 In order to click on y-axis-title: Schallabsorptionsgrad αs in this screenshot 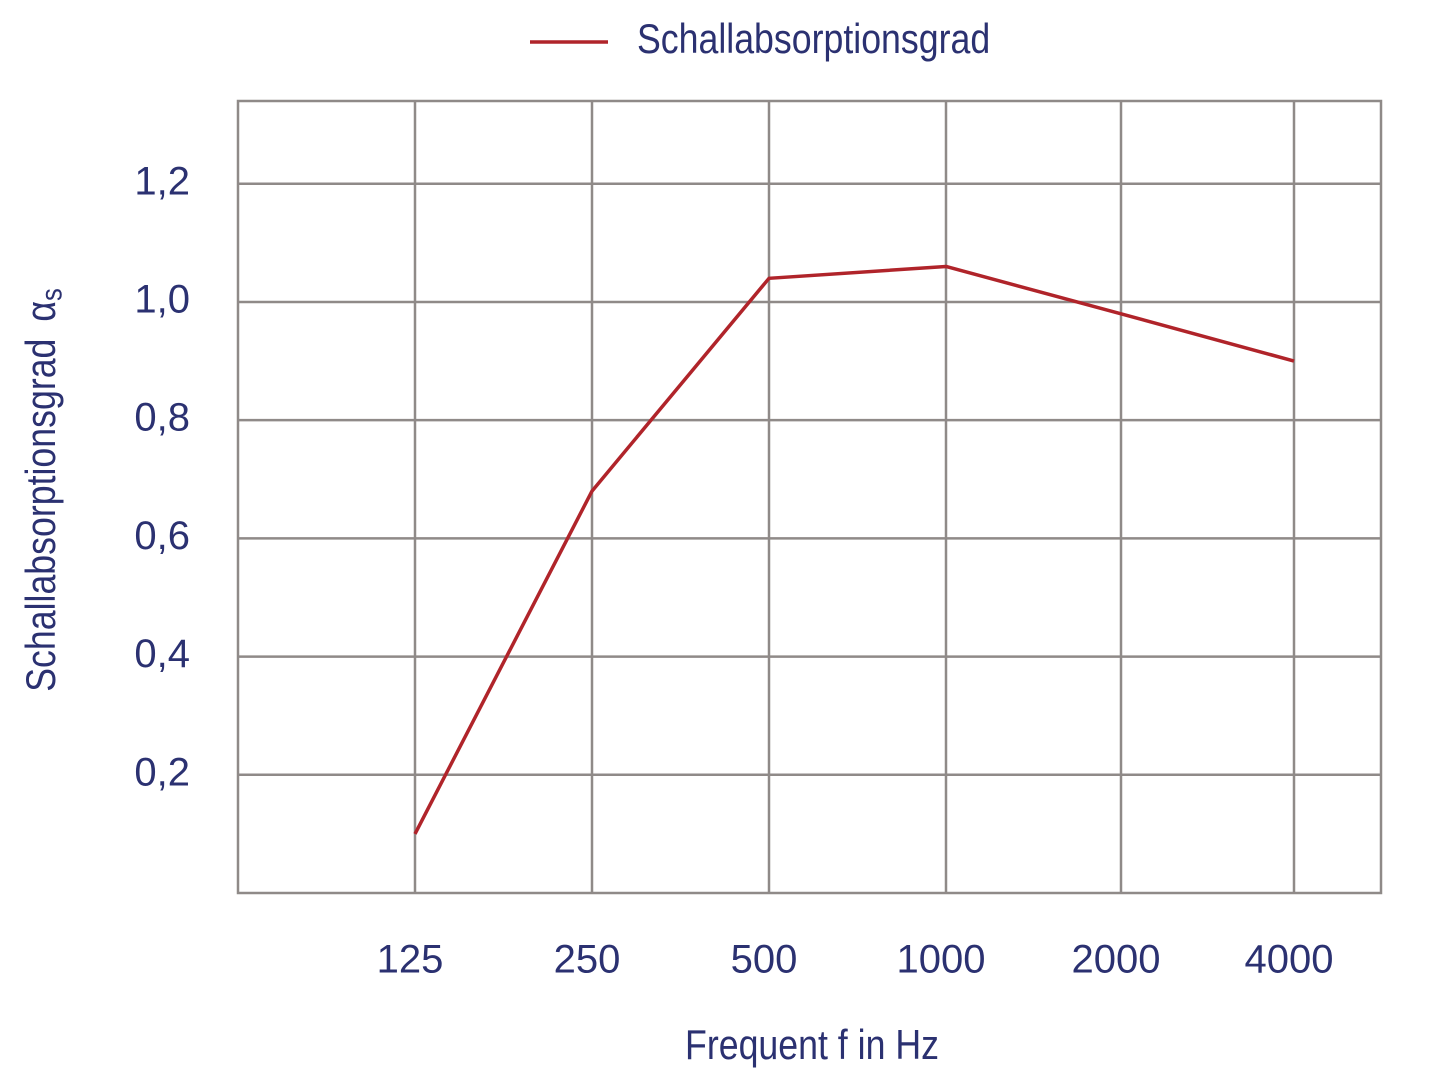, I will do `click(43, 490)`.